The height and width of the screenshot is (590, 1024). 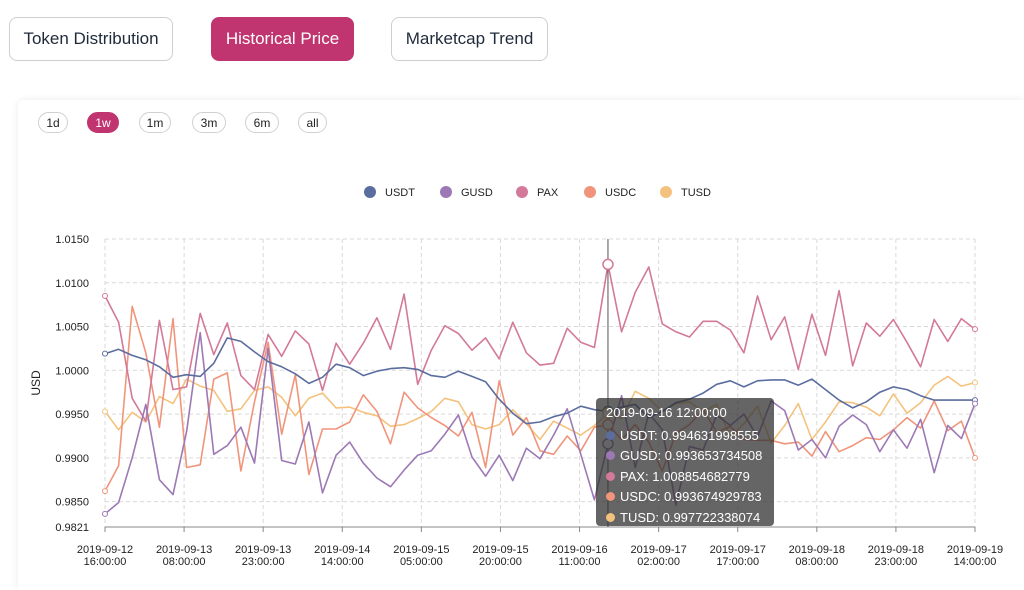 What do you see at coordinates (608, 264) in the screenshot?
I see `hover-marker-pax` at bounding box center [608, 264].